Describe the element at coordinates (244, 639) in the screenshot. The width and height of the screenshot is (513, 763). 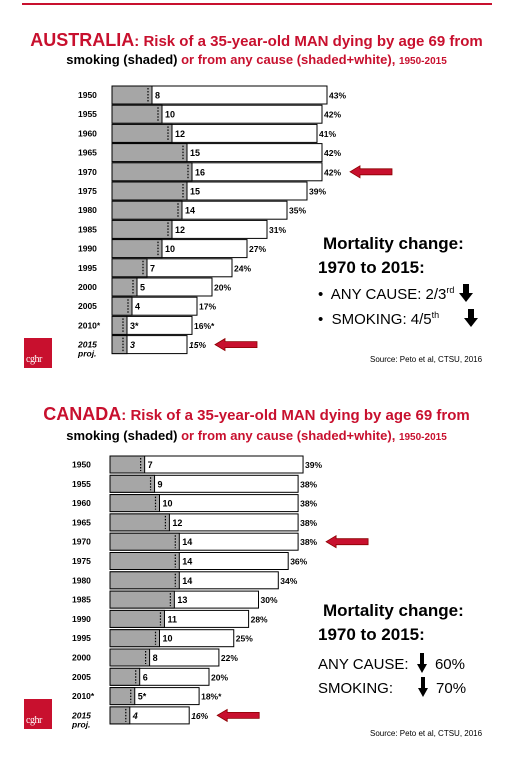
I see `any-cause-value-label: 25%` at that location.